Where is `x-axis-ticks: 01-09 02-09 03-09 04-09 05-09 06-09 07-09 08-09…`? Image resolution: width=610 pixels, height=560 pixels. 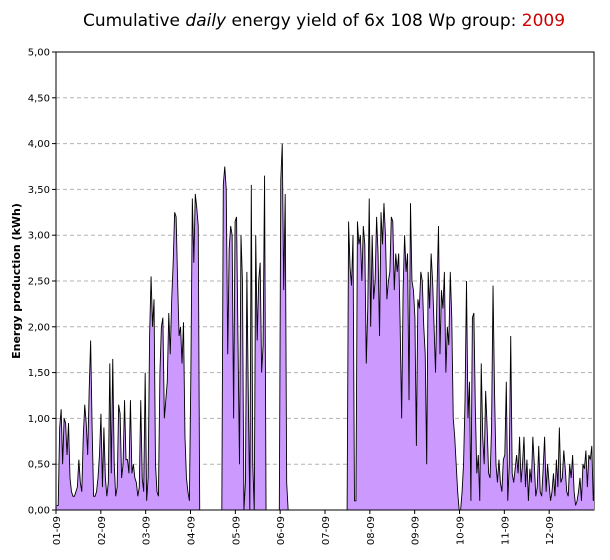
x-axis-ticks: 01-09 02-09 03-09 04-09 05-09 06-09 07-09 08-09… is located at coordinates (304, 527).